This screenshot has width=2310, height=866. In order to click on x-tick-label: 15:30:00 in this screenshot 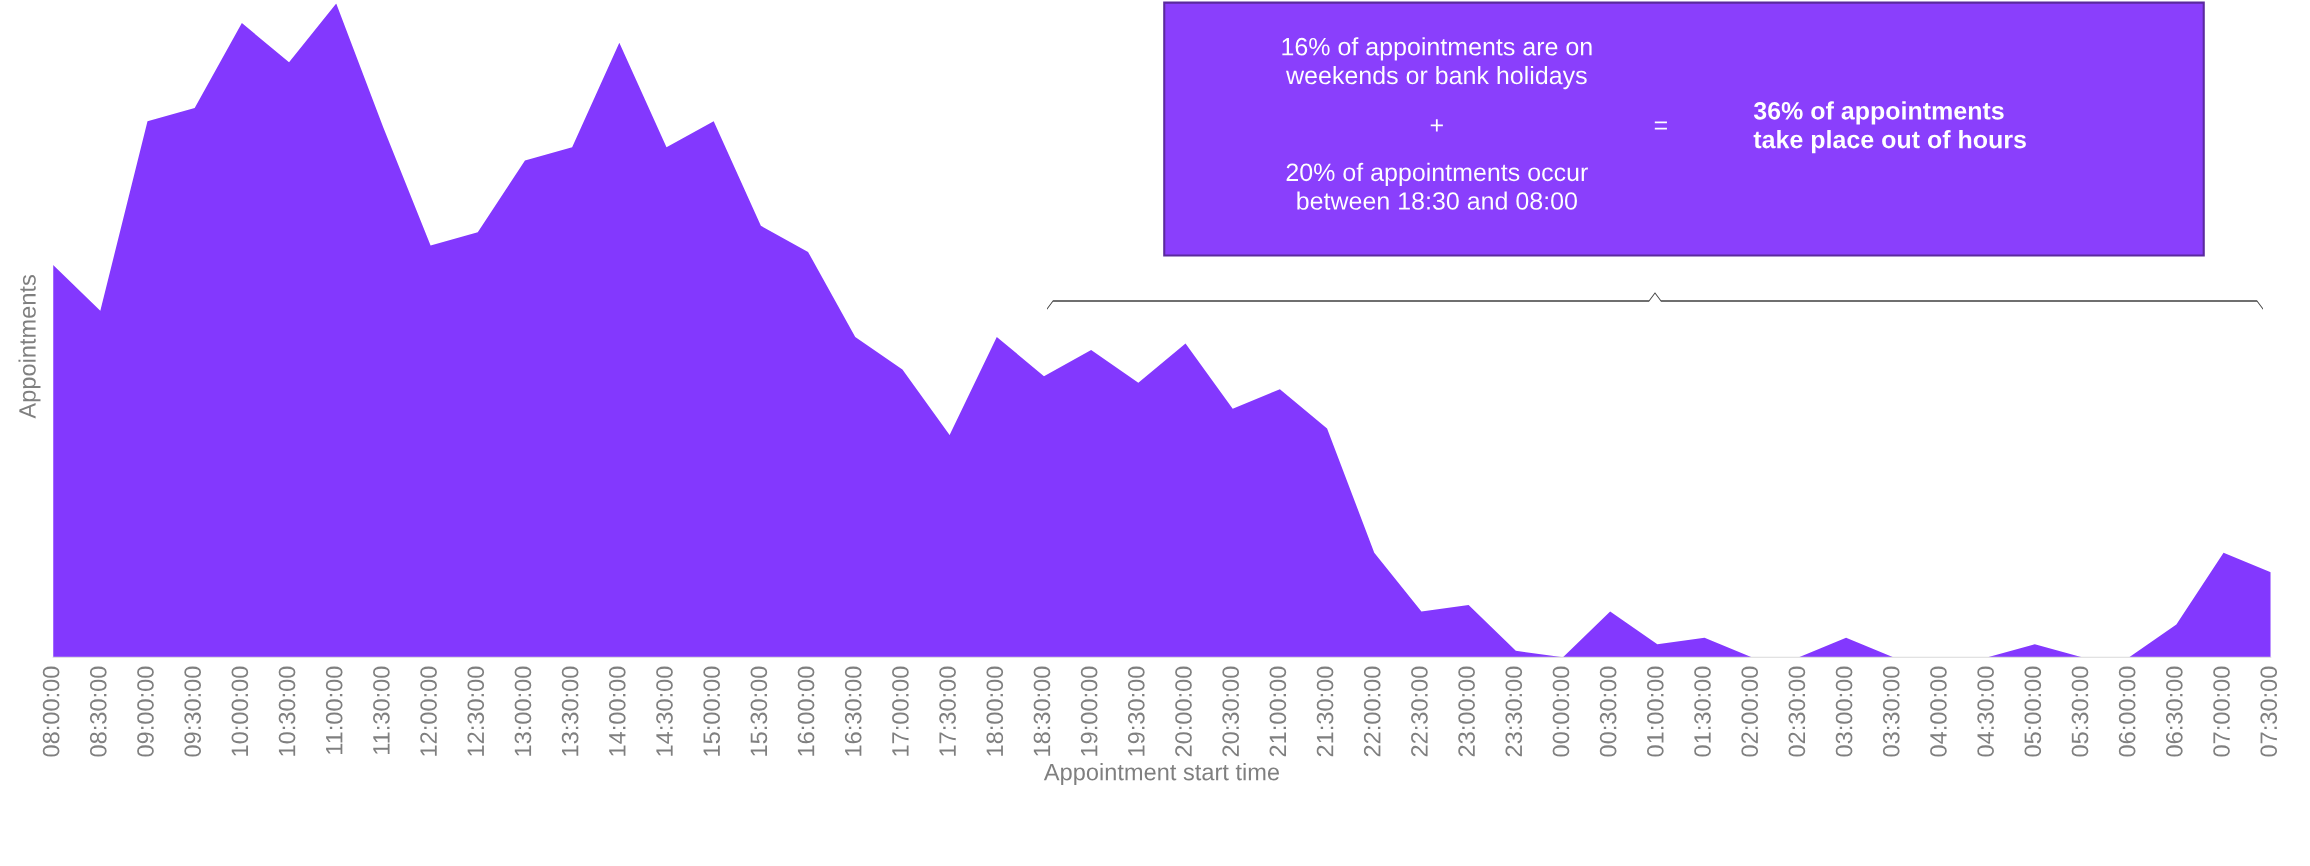, I will do `click(759, 711)`.